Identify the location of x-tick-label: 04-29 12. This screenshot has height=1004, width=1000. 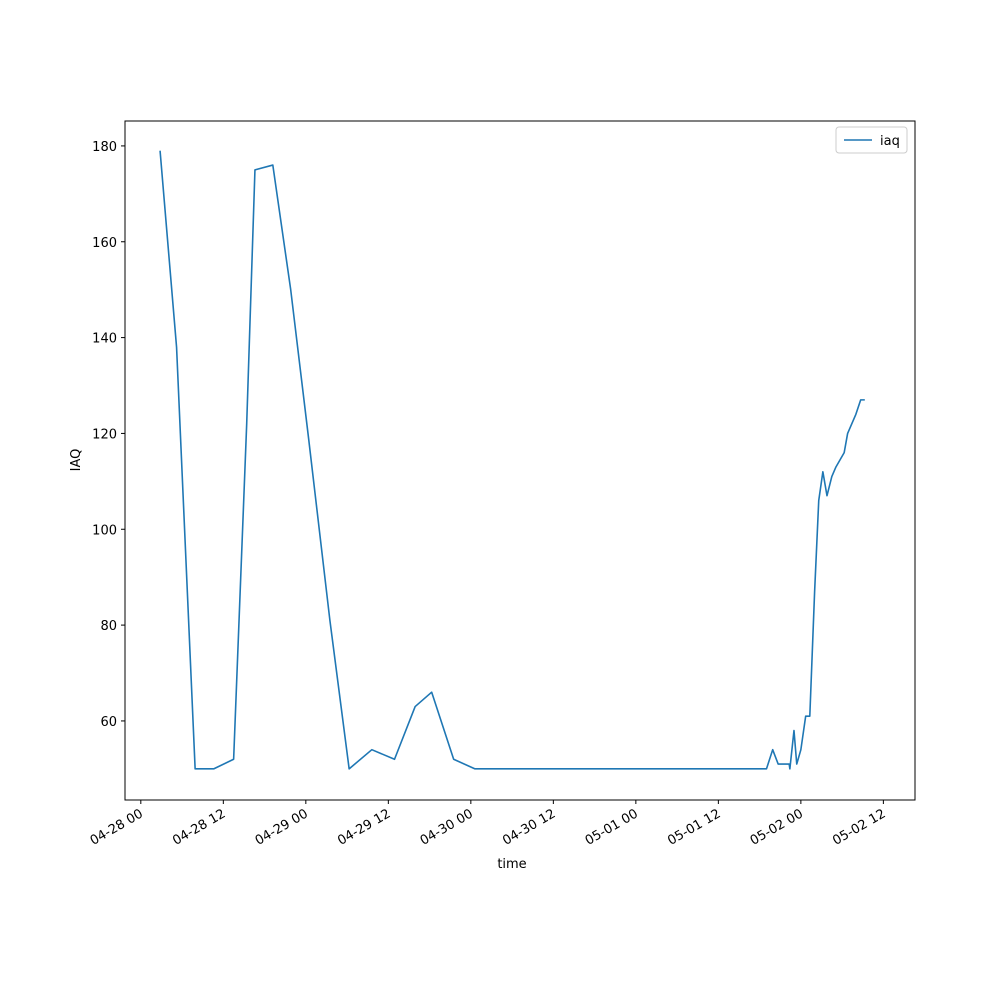
(364, 827).